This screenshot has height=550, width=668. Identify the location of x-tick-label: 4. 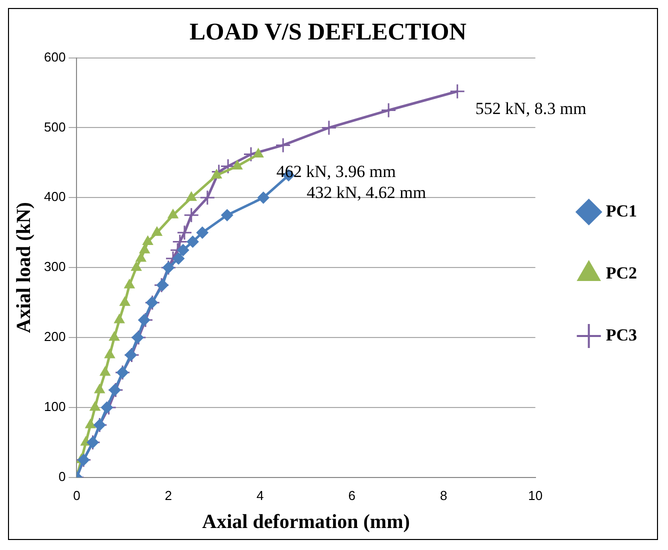
(260, 495).